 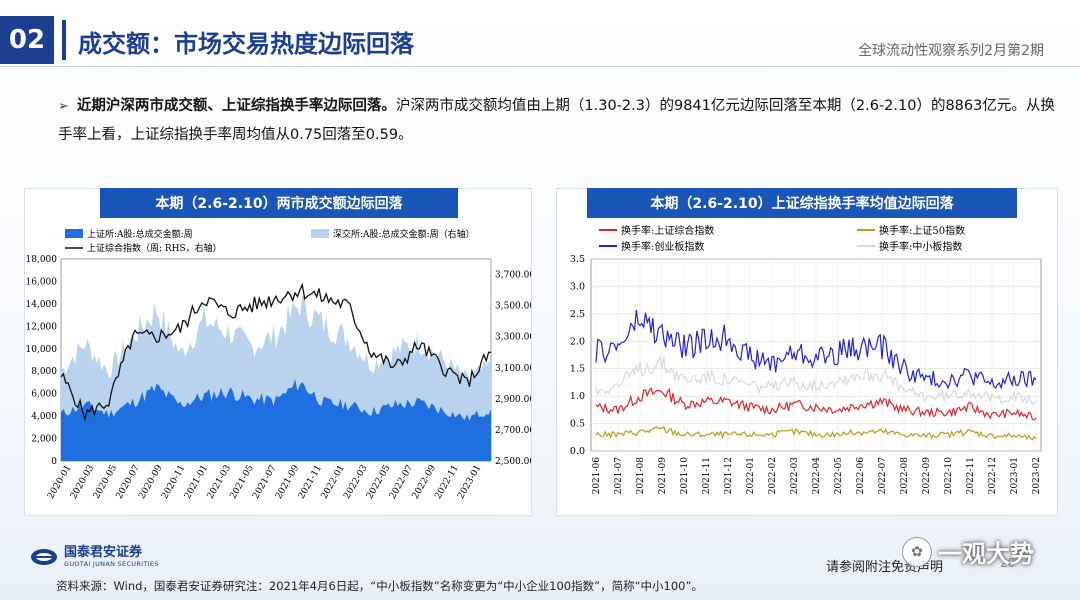 What do you see at coordinates (839, 476) in the screenshot?
I see `x-tick-label: 2022-05` at bounding box center [839, 476].